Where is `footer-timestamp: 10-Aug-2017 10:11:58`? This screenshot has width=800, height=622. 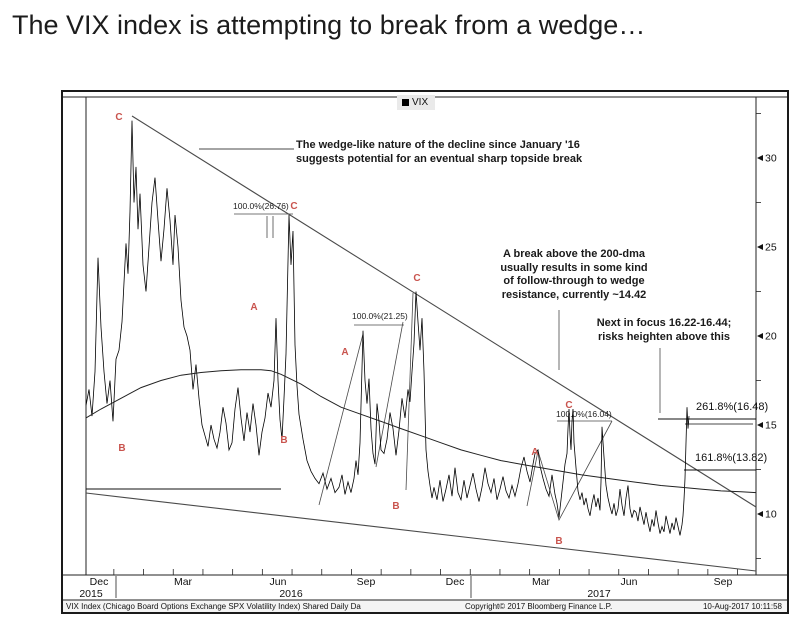
footer-timestamp: 10-Aug-2017 10:11:58 is located at coordinates (742, 606).